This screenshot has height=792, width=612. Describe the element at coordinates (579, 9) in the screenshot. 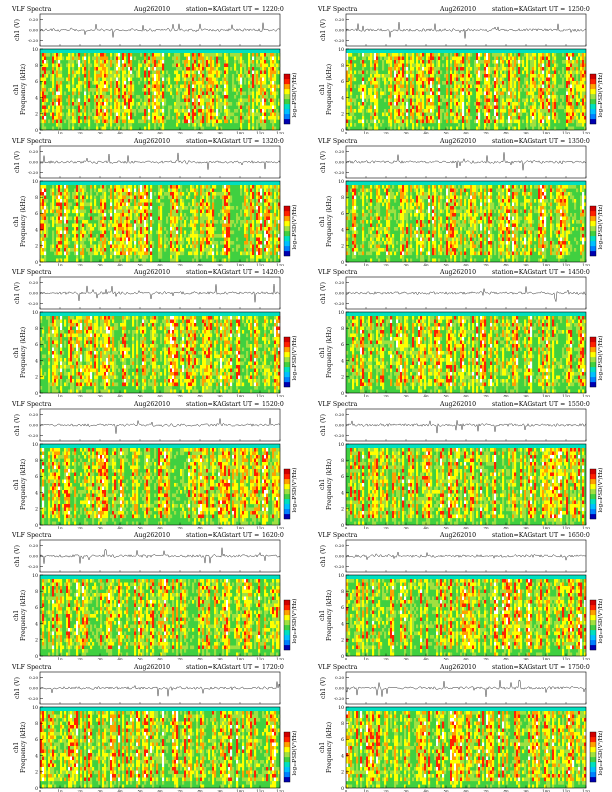

I see `panel-start-ut: 1250:0` at that location.